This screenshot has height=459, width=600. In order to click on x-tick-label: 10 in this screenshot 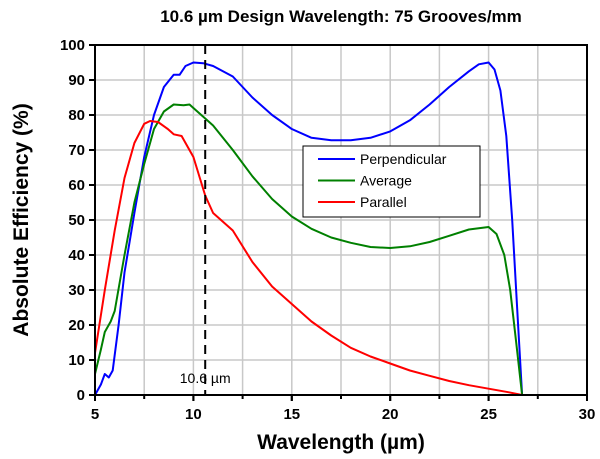, I will do `click(193, 414)`.